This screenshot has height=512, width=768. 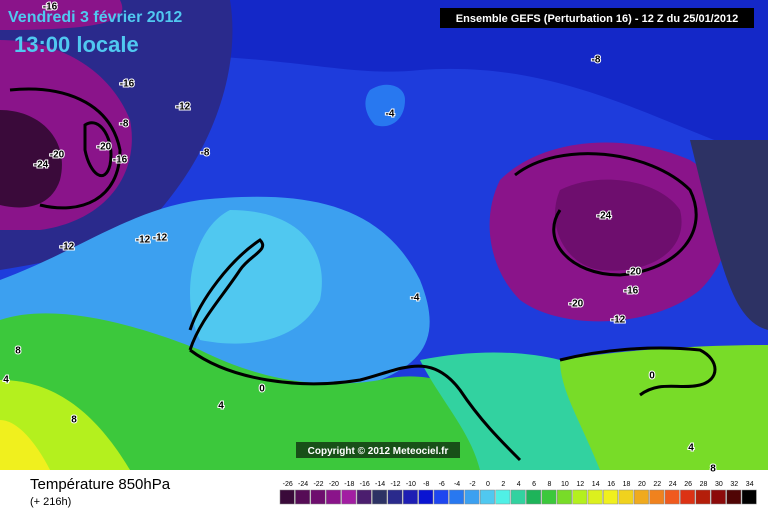 What do you see at coordinates (334, 484) in the screenshot?
I see `colorbar-label: -20` at bounding box center [334, 484].